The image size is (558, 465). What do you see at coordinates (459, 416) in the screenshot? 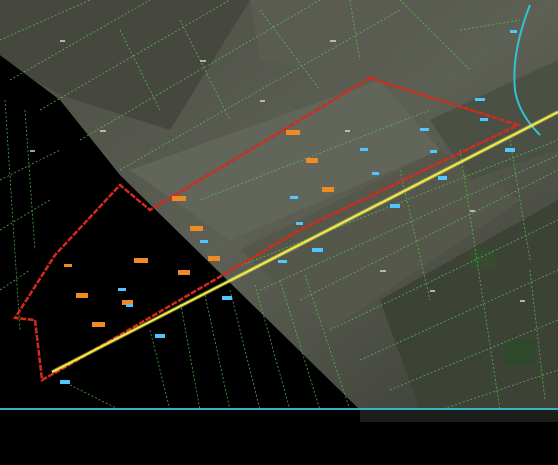
I see `imagery-edge` at bounding box center [459, 416].